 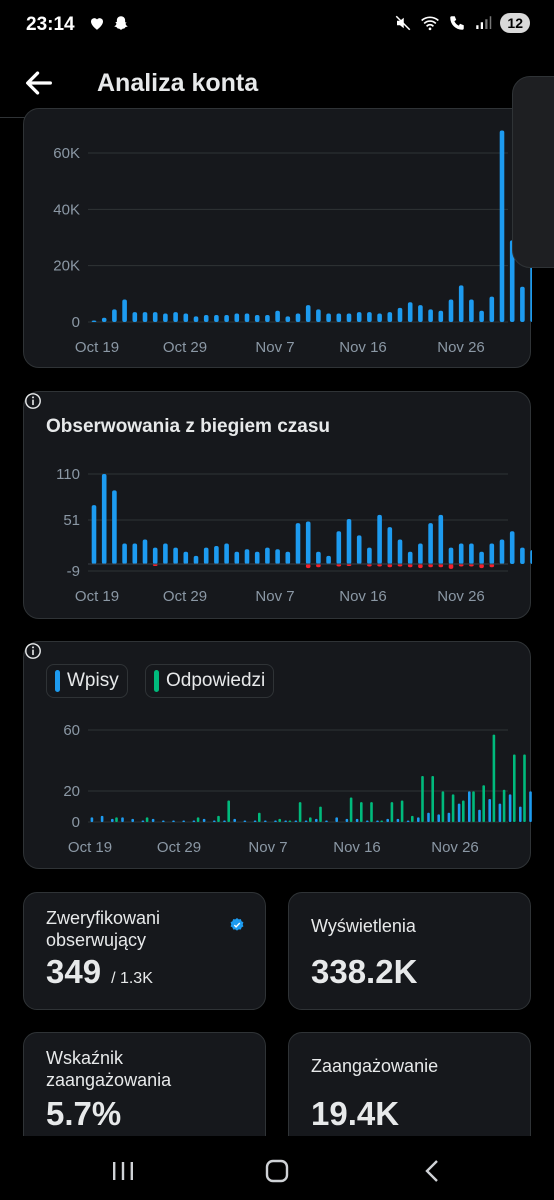 I want to click on mute-icon, so click(x=403, y=23).